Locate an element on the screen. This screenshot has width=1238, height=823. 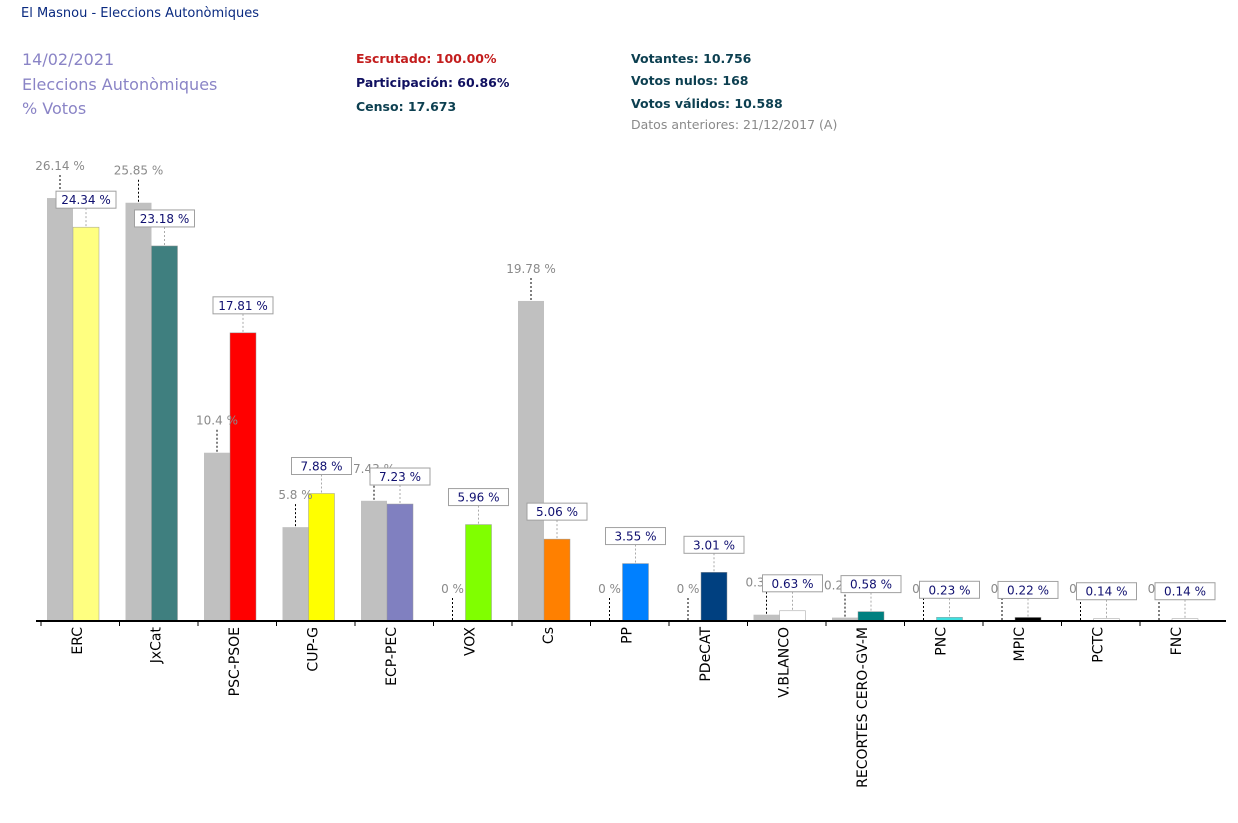
label-box-current-ecp-pec is located at coordinates (400, 476).